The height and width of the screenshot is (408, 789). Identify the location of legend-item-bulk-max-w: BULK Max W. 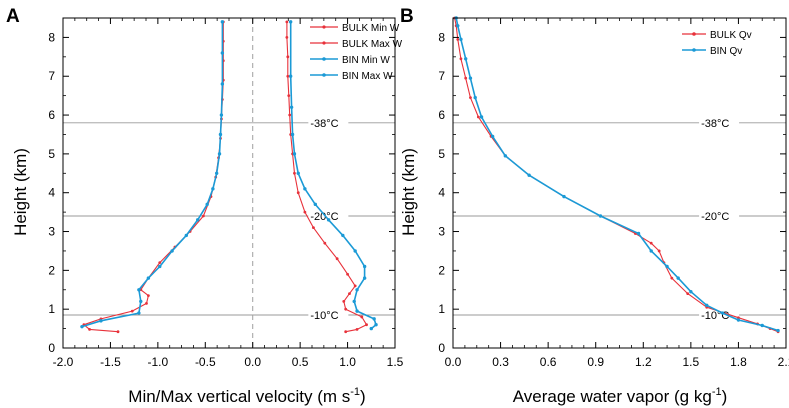
(372, 44).